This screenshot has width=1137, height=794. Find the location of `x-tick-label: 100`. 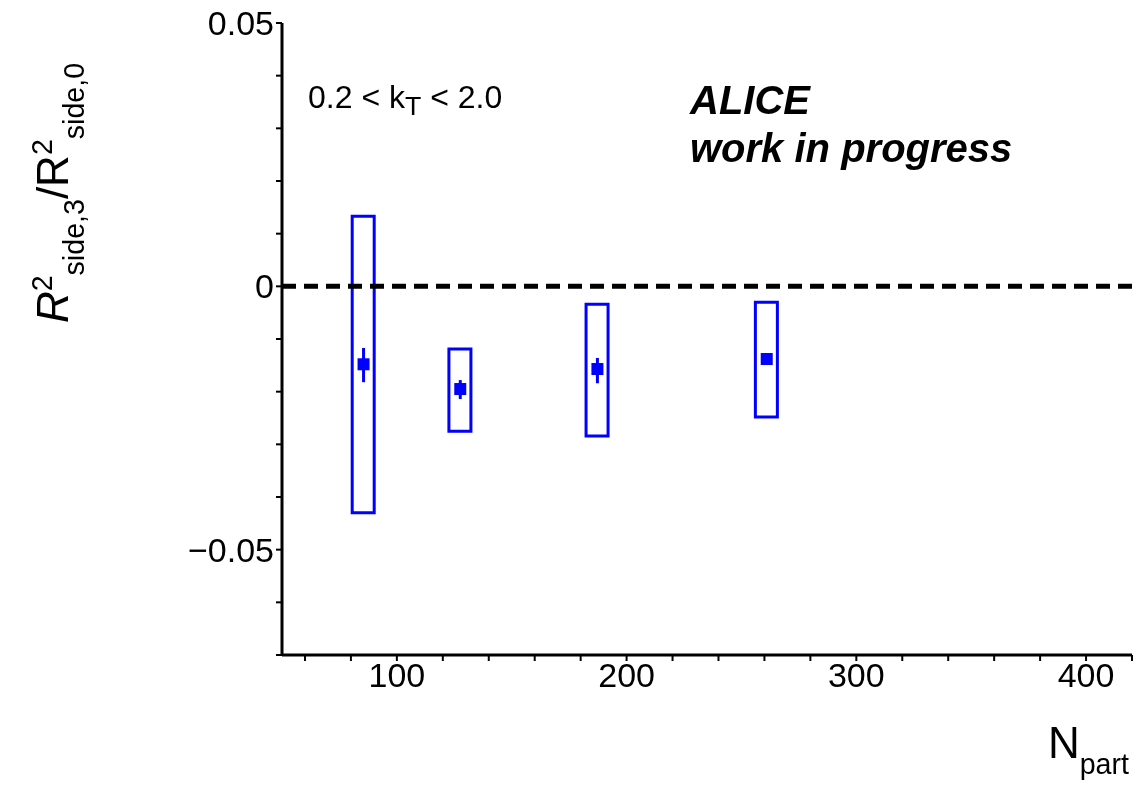

x-tick-label: 100 is located at coordinates (397, 675).